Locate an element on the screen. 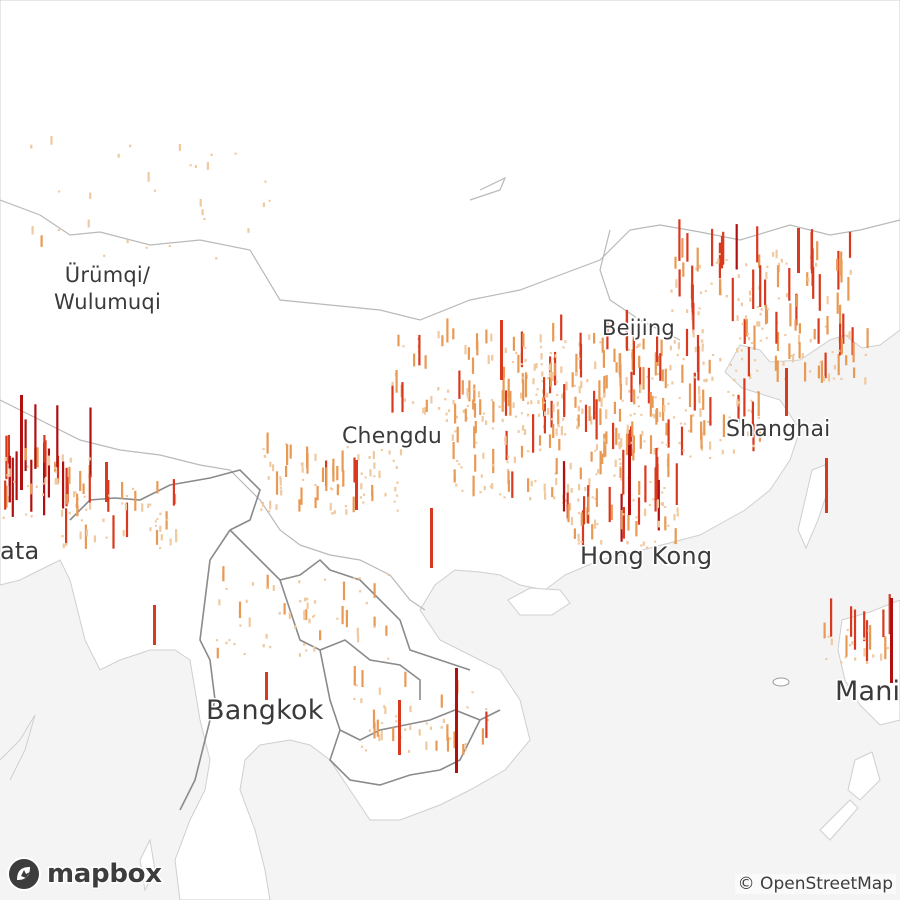  mapbox-logo: mapbox is located at coordinates (84, 874).